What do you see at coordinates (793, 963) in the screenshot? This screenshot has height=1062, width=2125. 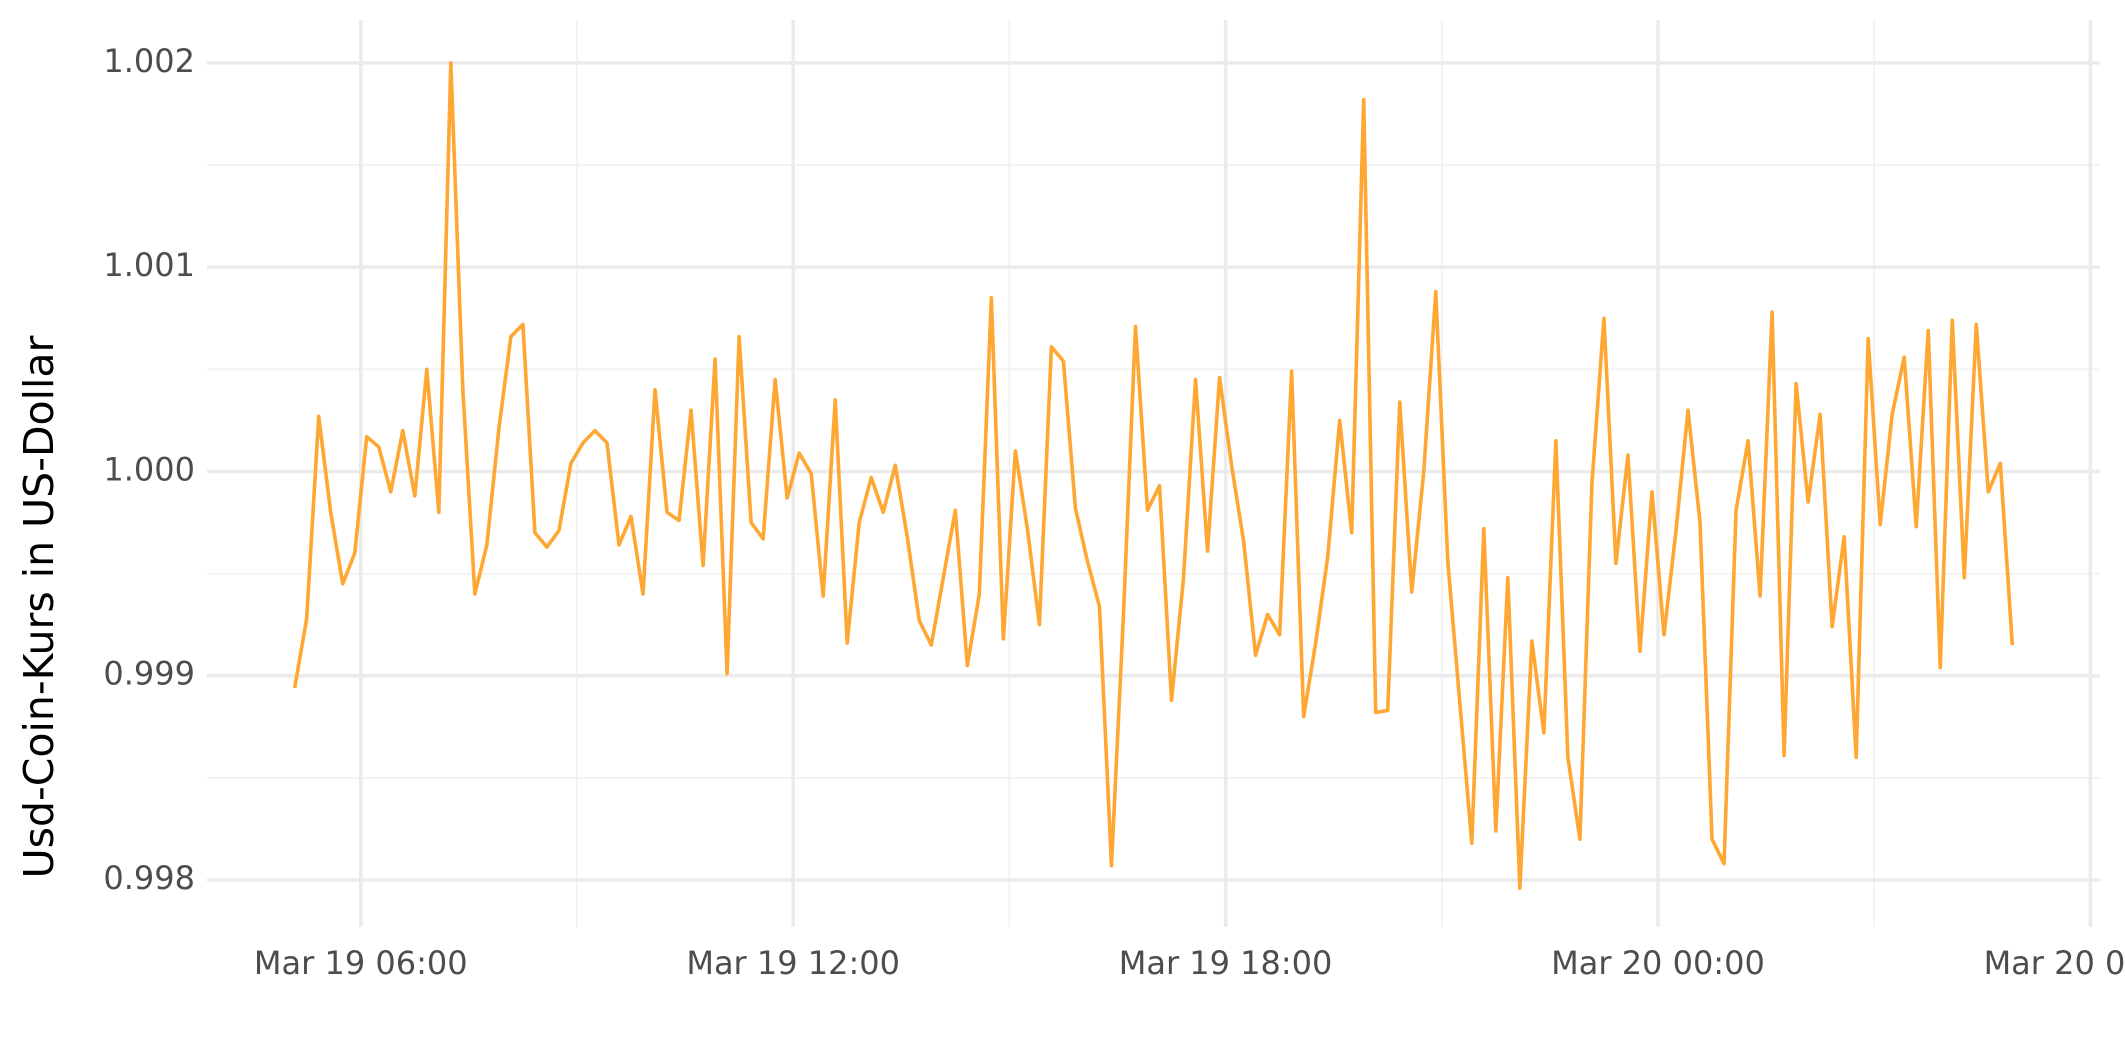 I see `x-tick-label: Mar 19 12:00` at bounding box center [793, 963].